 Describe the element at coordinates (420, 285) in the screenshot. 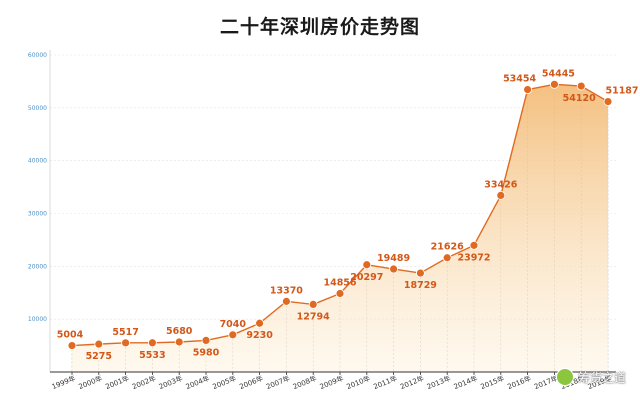

I see `data-label: 18729` at that location.